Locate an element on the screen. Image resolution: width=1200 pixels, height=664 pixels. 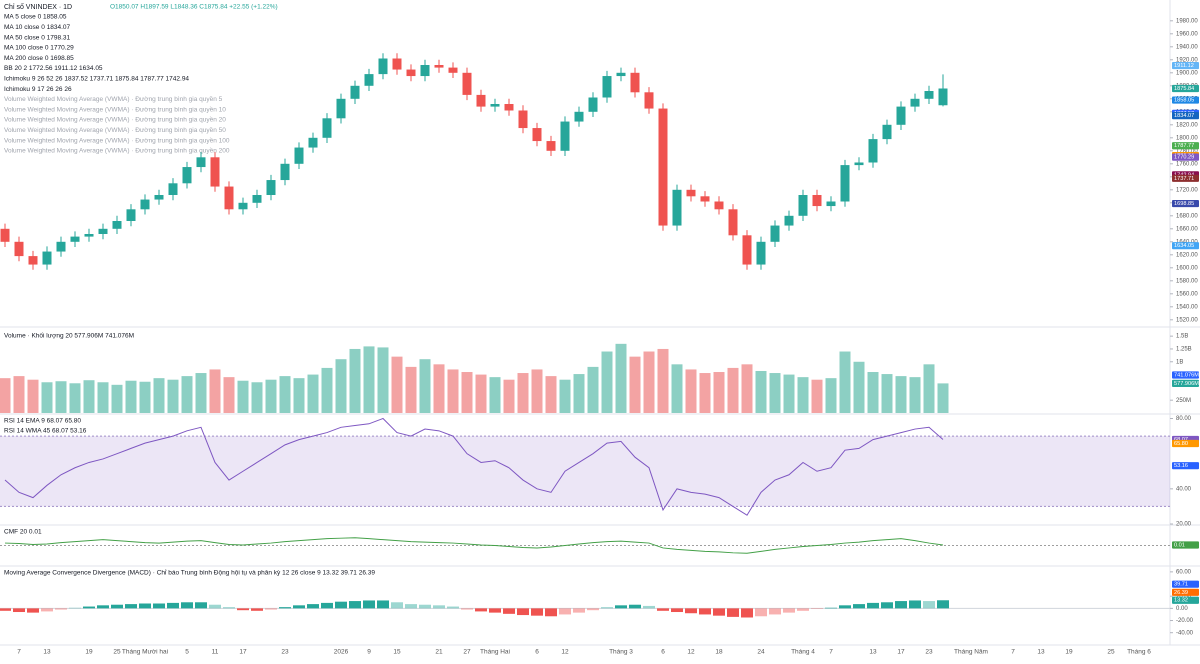
x-tick-label: 2026 is located at coordinates (341, 652).